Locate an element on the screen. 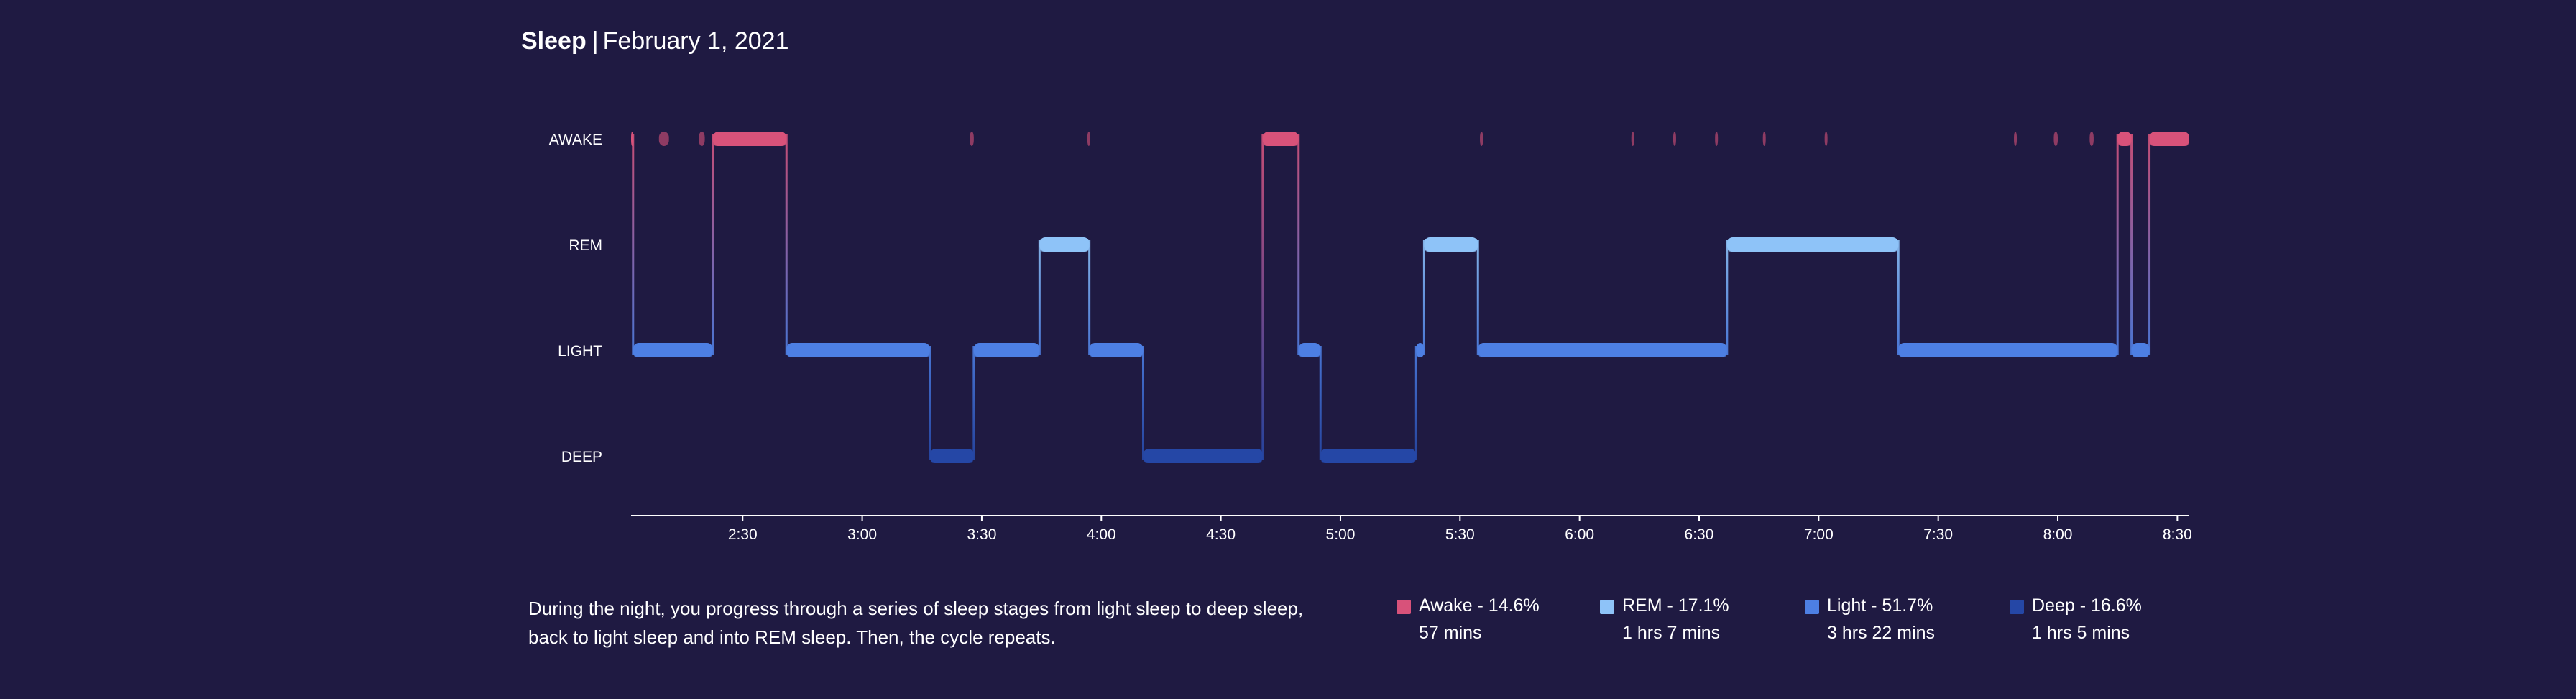 This screenshot has height=699, width=2576. legend-duration-light: 3 hrs 22 mins is located at coordinates (1881, 633).